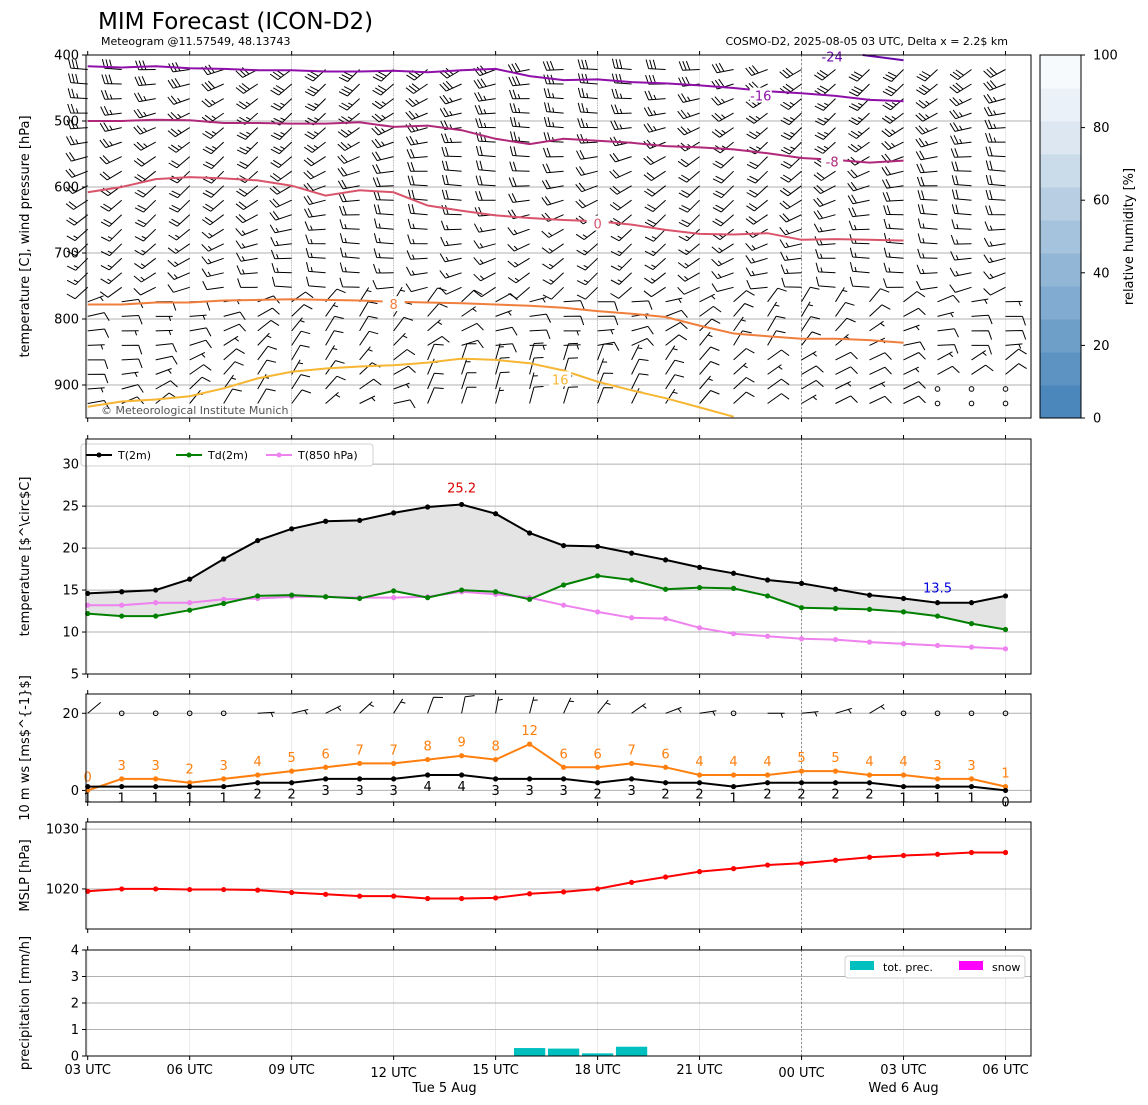  What do you see at coordinates (971, 403) in the screenshot?
I see `calm-marker` at bounding box center [971, 403].